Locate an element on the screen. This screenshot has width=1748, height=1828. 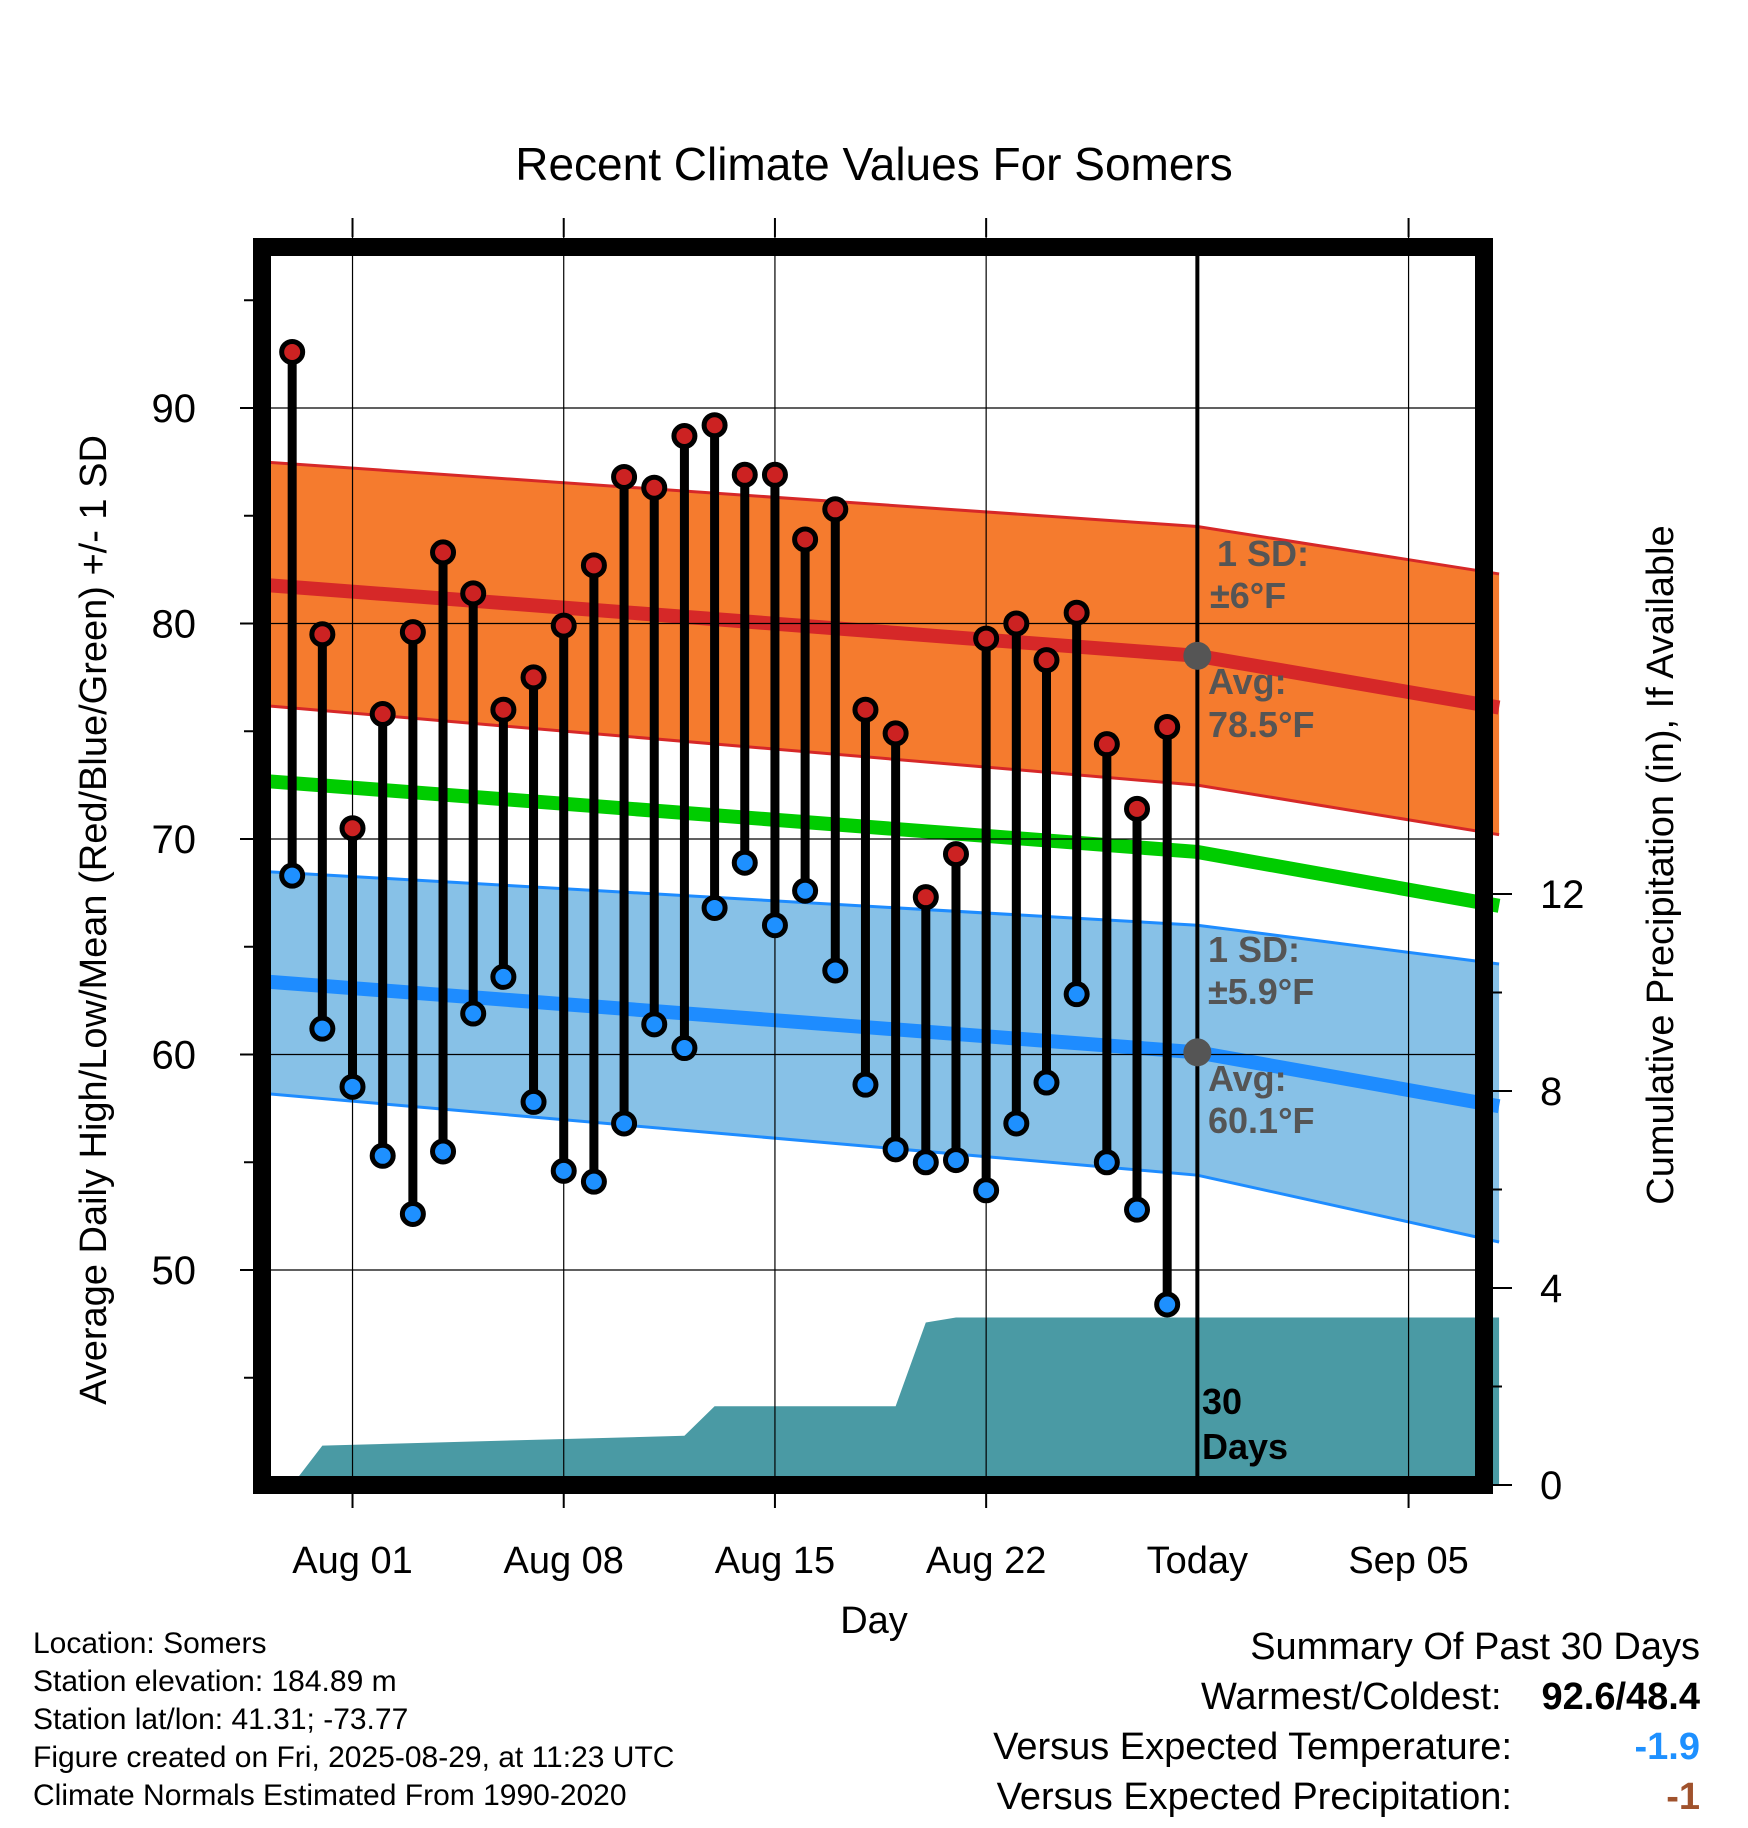
x-axis-label: Day is located at coordinates (874, 1621).